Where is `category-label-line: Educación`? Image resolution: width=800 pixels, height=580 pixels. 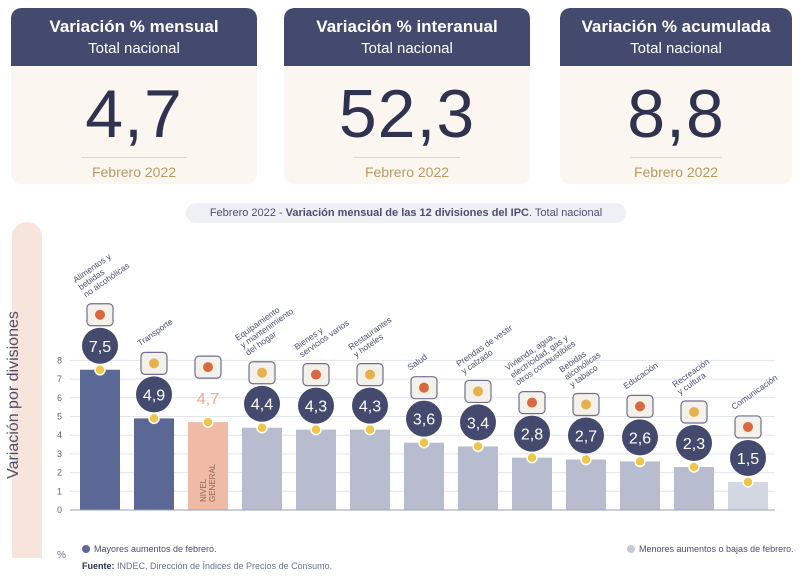
category-label-line: Educación is located at coordinates (640, 375).